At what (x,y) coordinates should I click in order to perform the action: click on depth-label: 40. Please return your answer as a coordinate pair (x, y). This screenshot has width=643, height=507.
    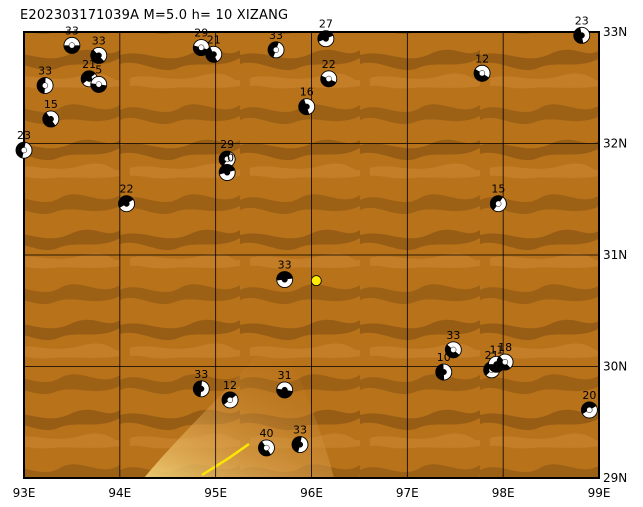
    Looking at the image, I should click on (266, 433).